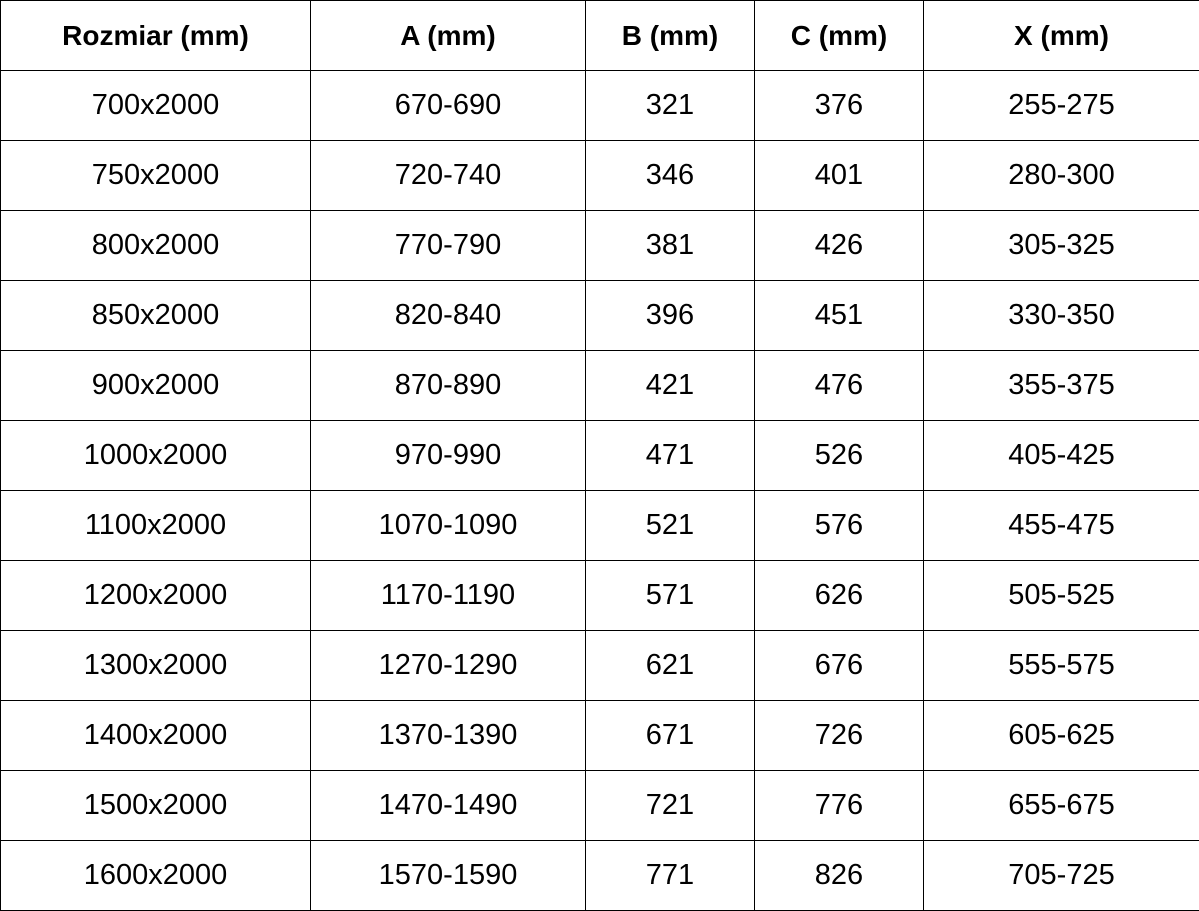  What do you see at coordinates (839, 665) in the screenshot?
I see `cell-c: 676` at bounding box center [839, 665].